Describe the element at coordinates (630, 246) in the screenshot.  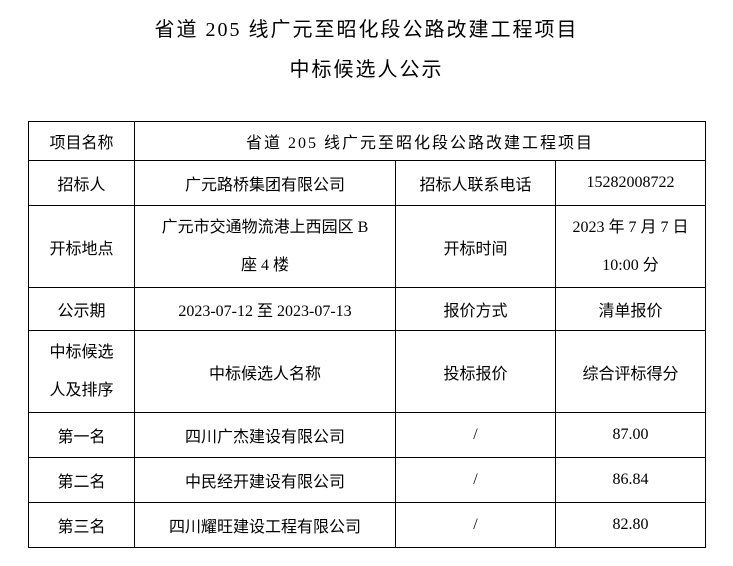
I see `bid-opening-time-value: 2023 年 7 月 7 日 10:00 分` at that location.